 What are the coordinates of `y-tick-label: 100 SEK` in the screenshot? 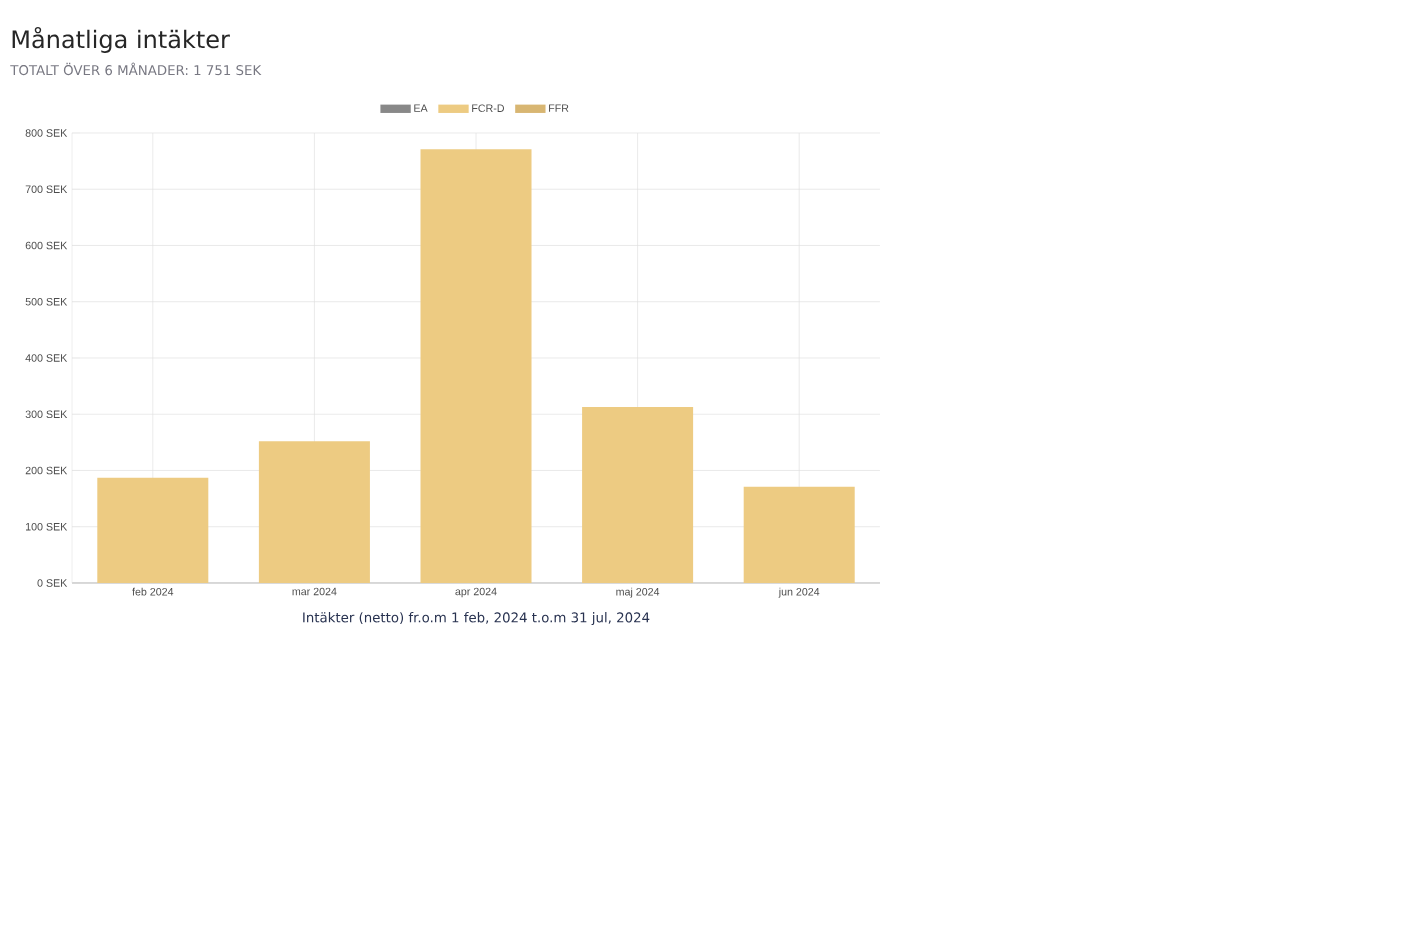 It's located at (47, 526).